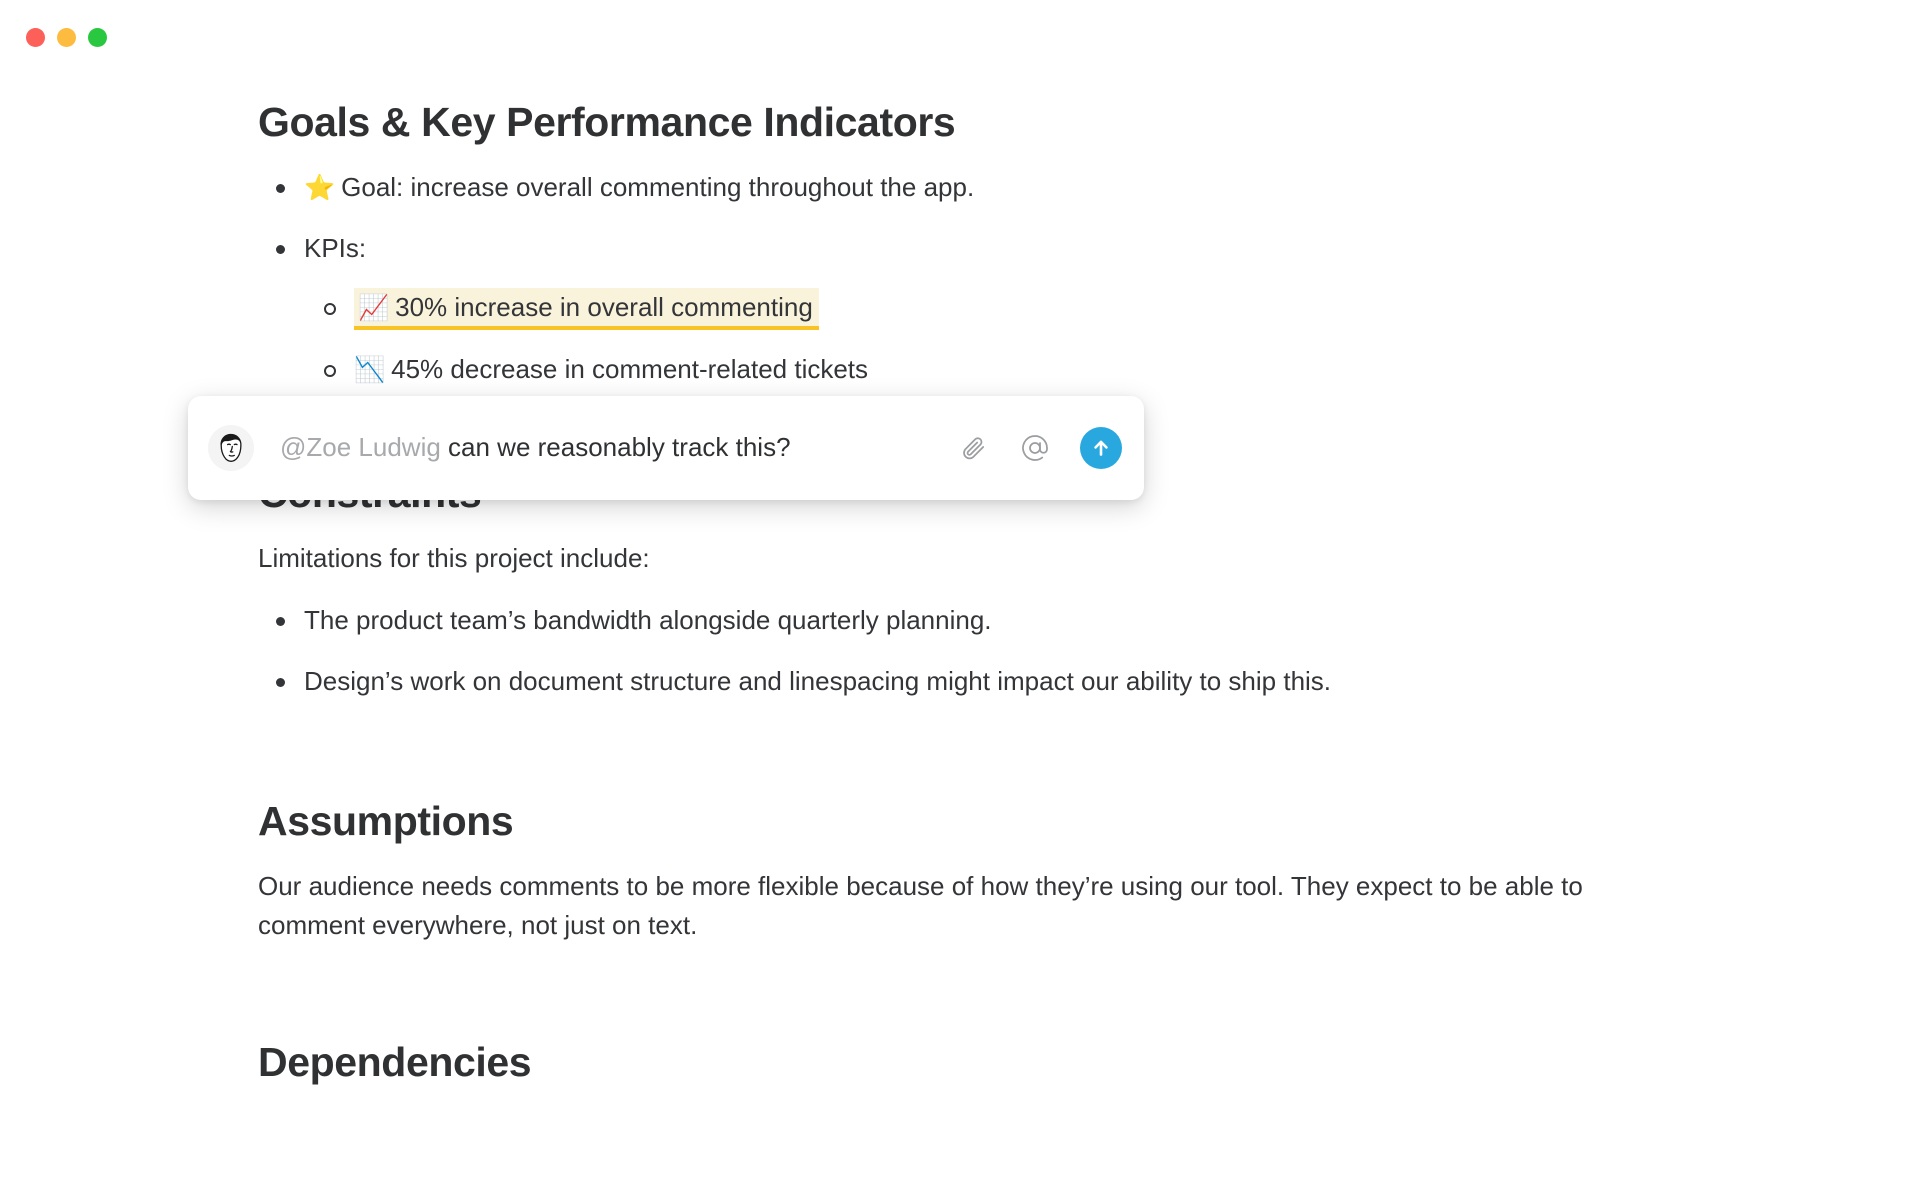  I want to click on constraints-intro: Limitations for this project include:, so click(454, 557).